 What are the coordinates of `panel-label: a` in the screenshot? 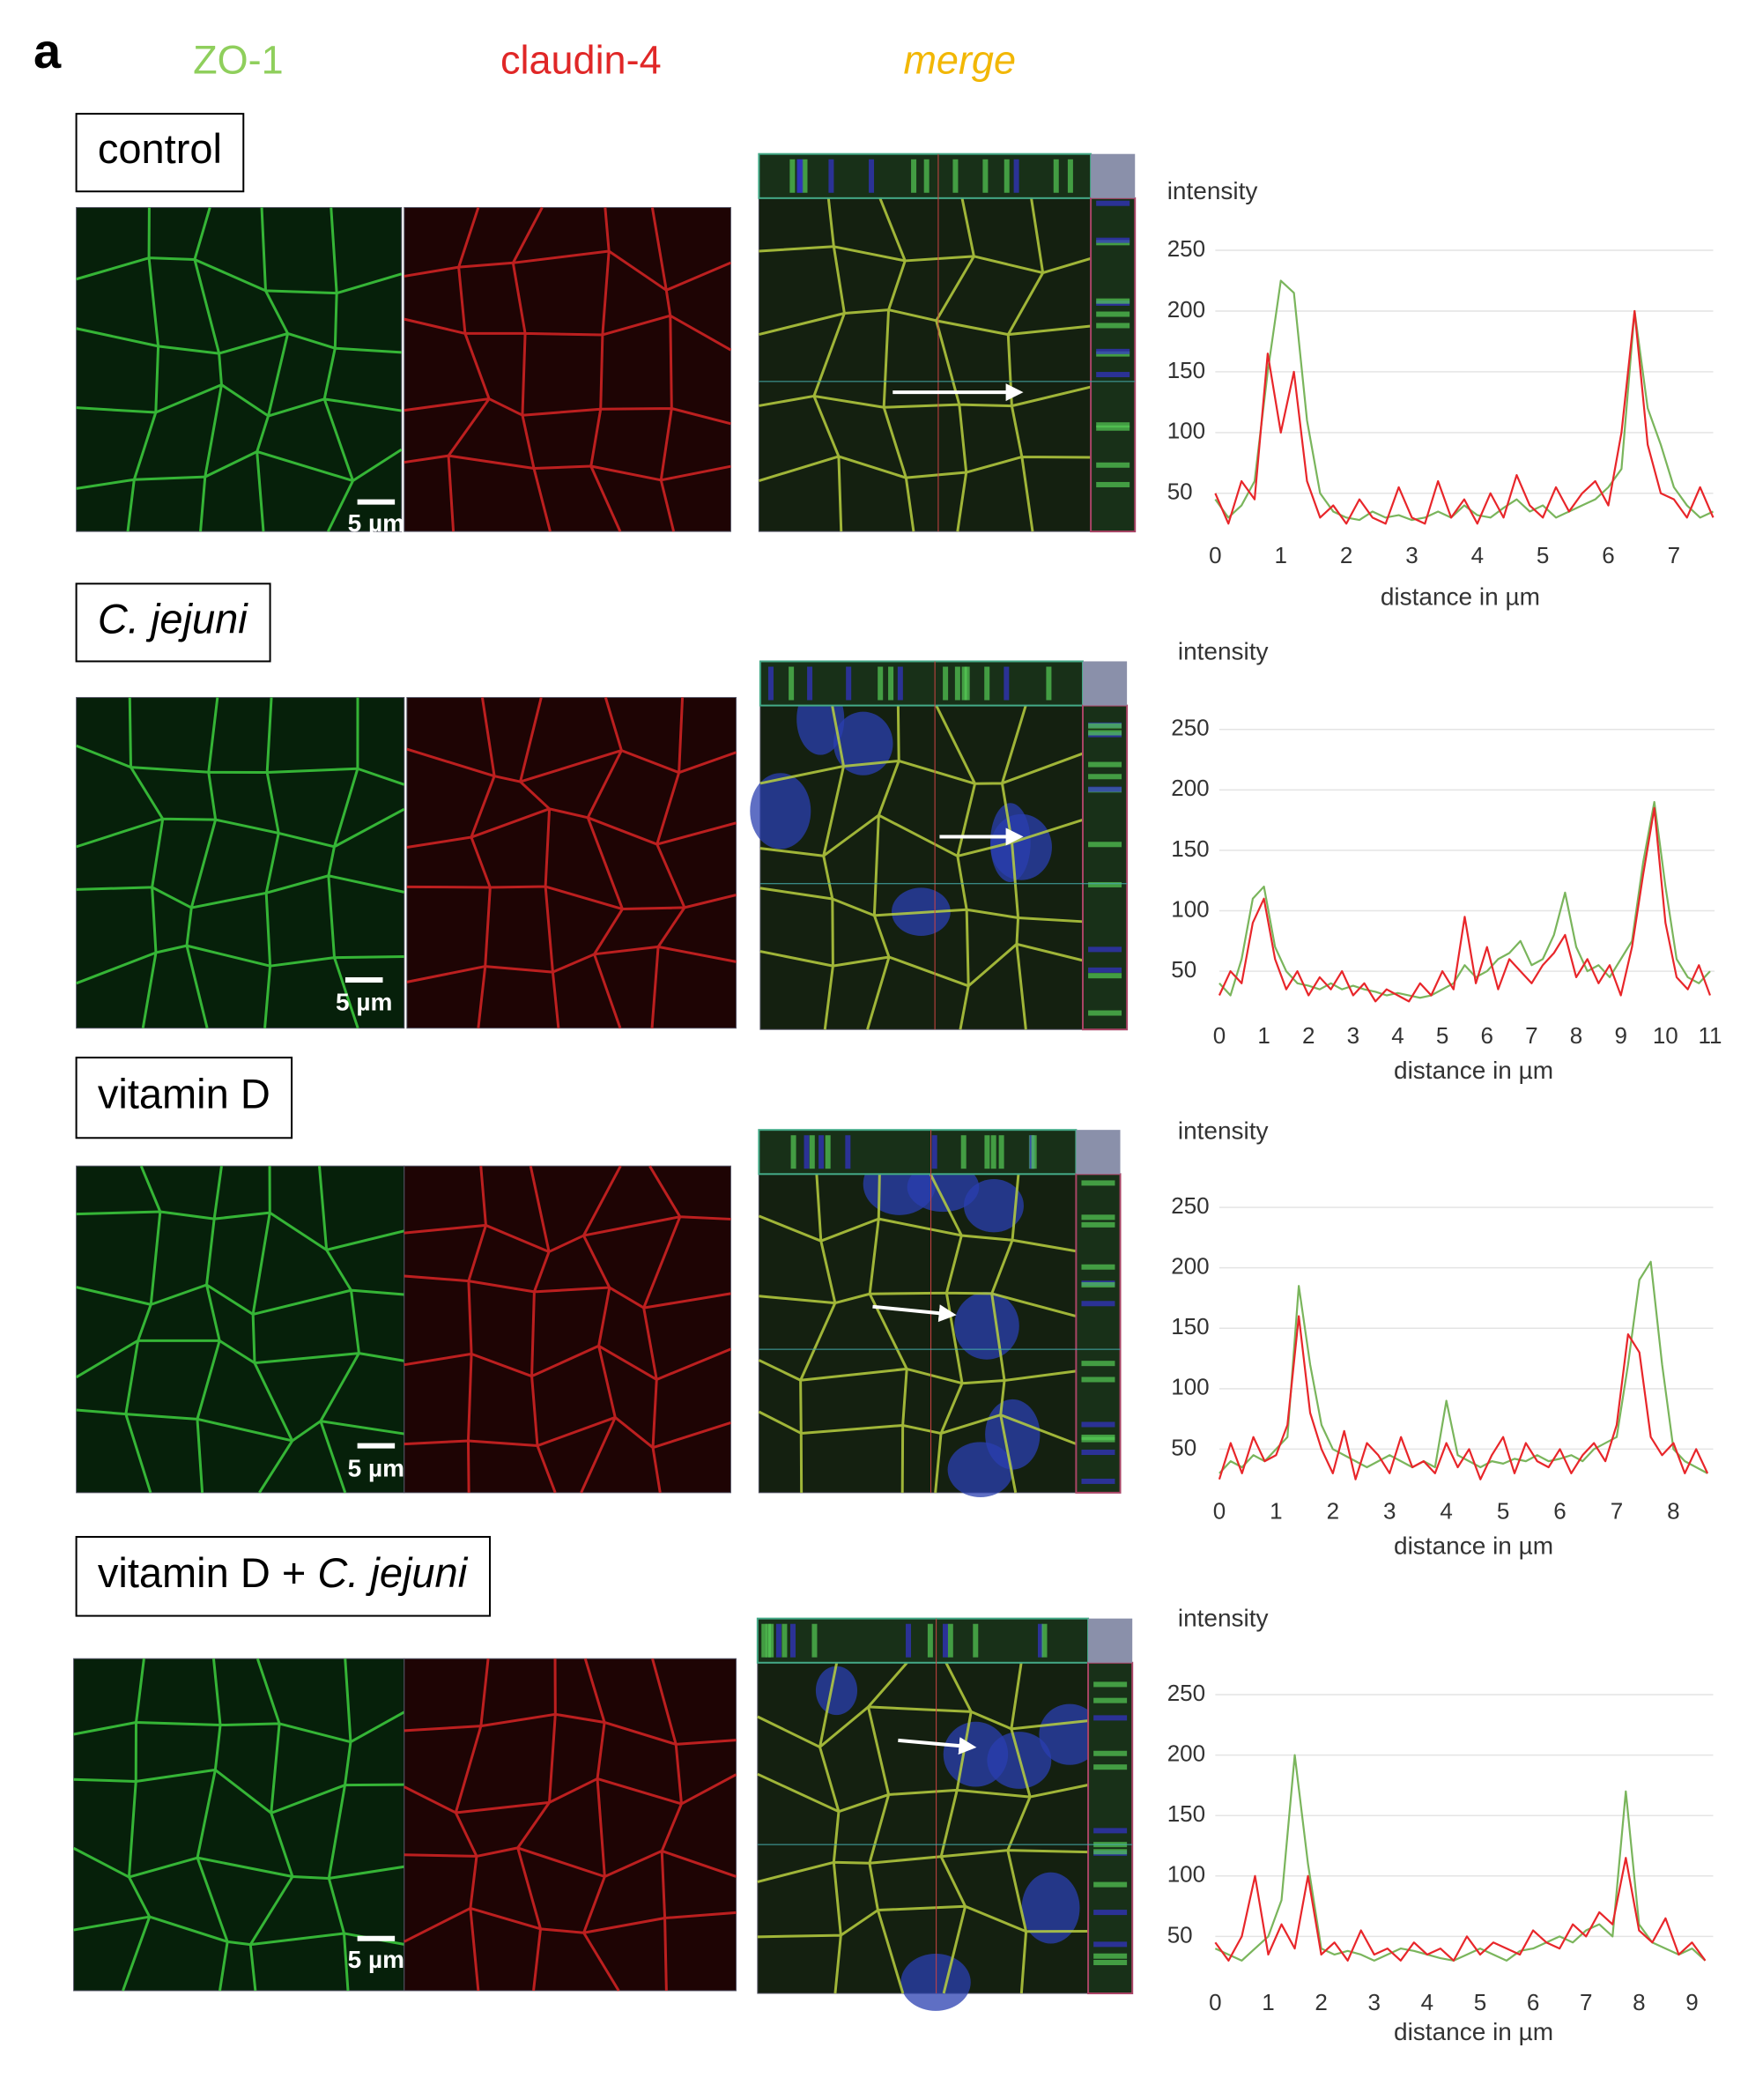 It's located at (47, 51).